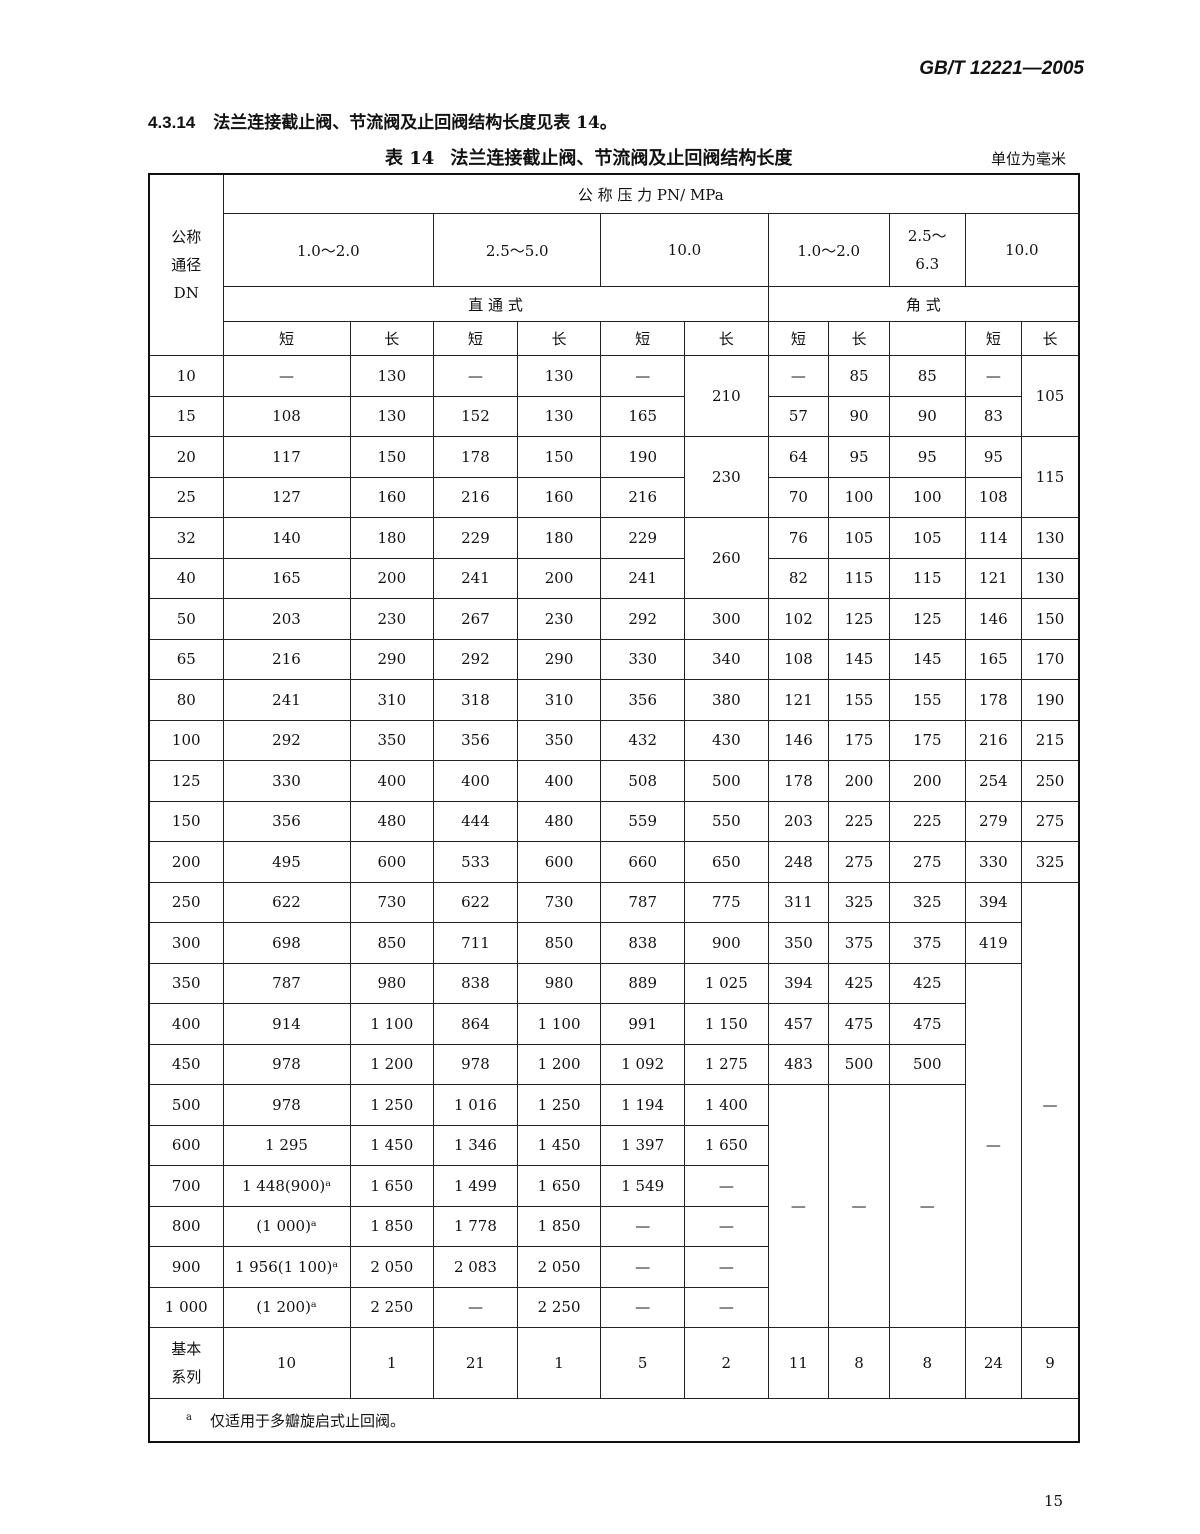 This screenshot has width=1200, height=1534. I want to click on value-cell: 375, so click(859, 943).